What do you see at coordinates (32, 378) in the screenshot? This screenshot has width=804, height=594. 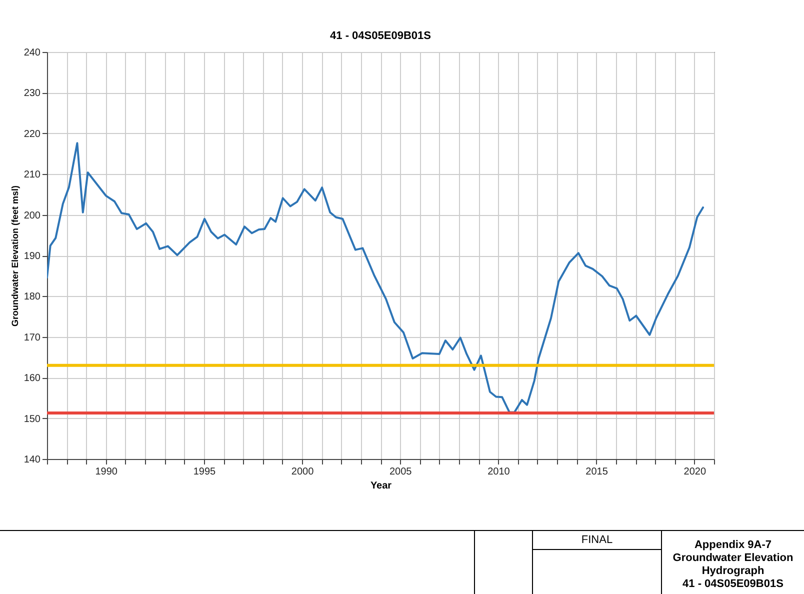 I see `y-tick-label: 160` at bounding box center [32, 378].